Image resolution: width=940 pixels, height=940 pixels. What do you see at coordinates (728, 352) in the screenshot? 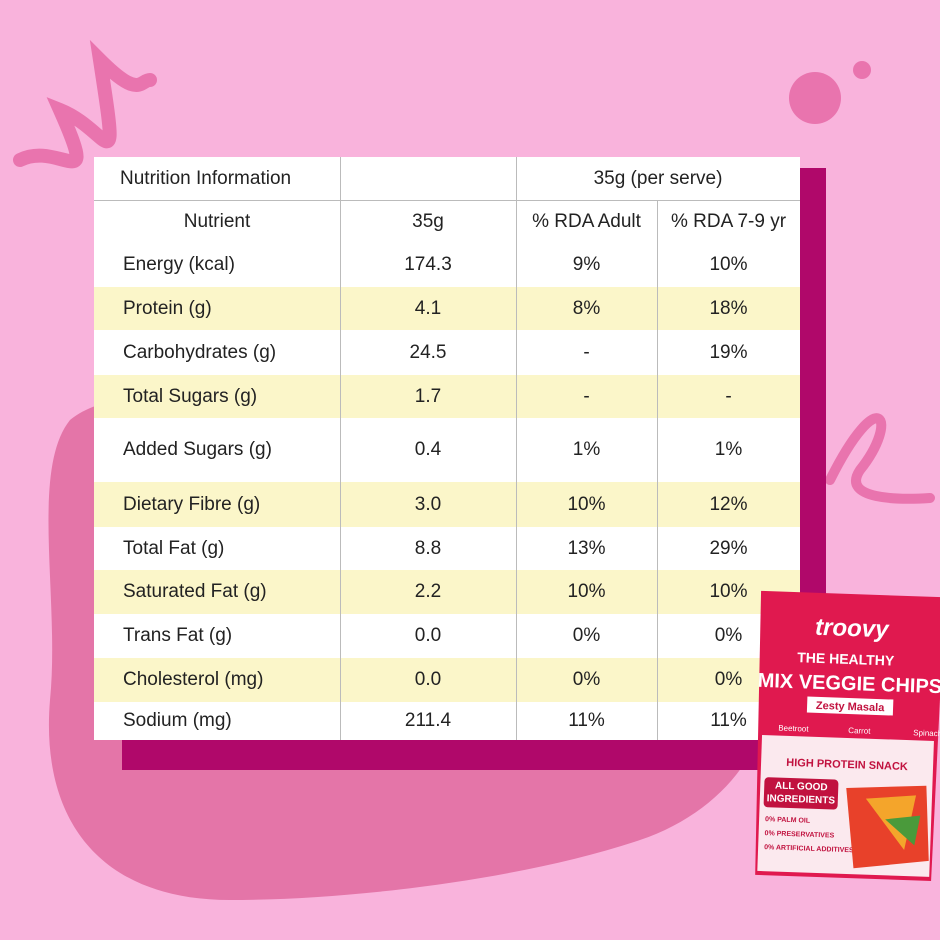
I see `value-cell: 19%` at bounding box center [728, 352].